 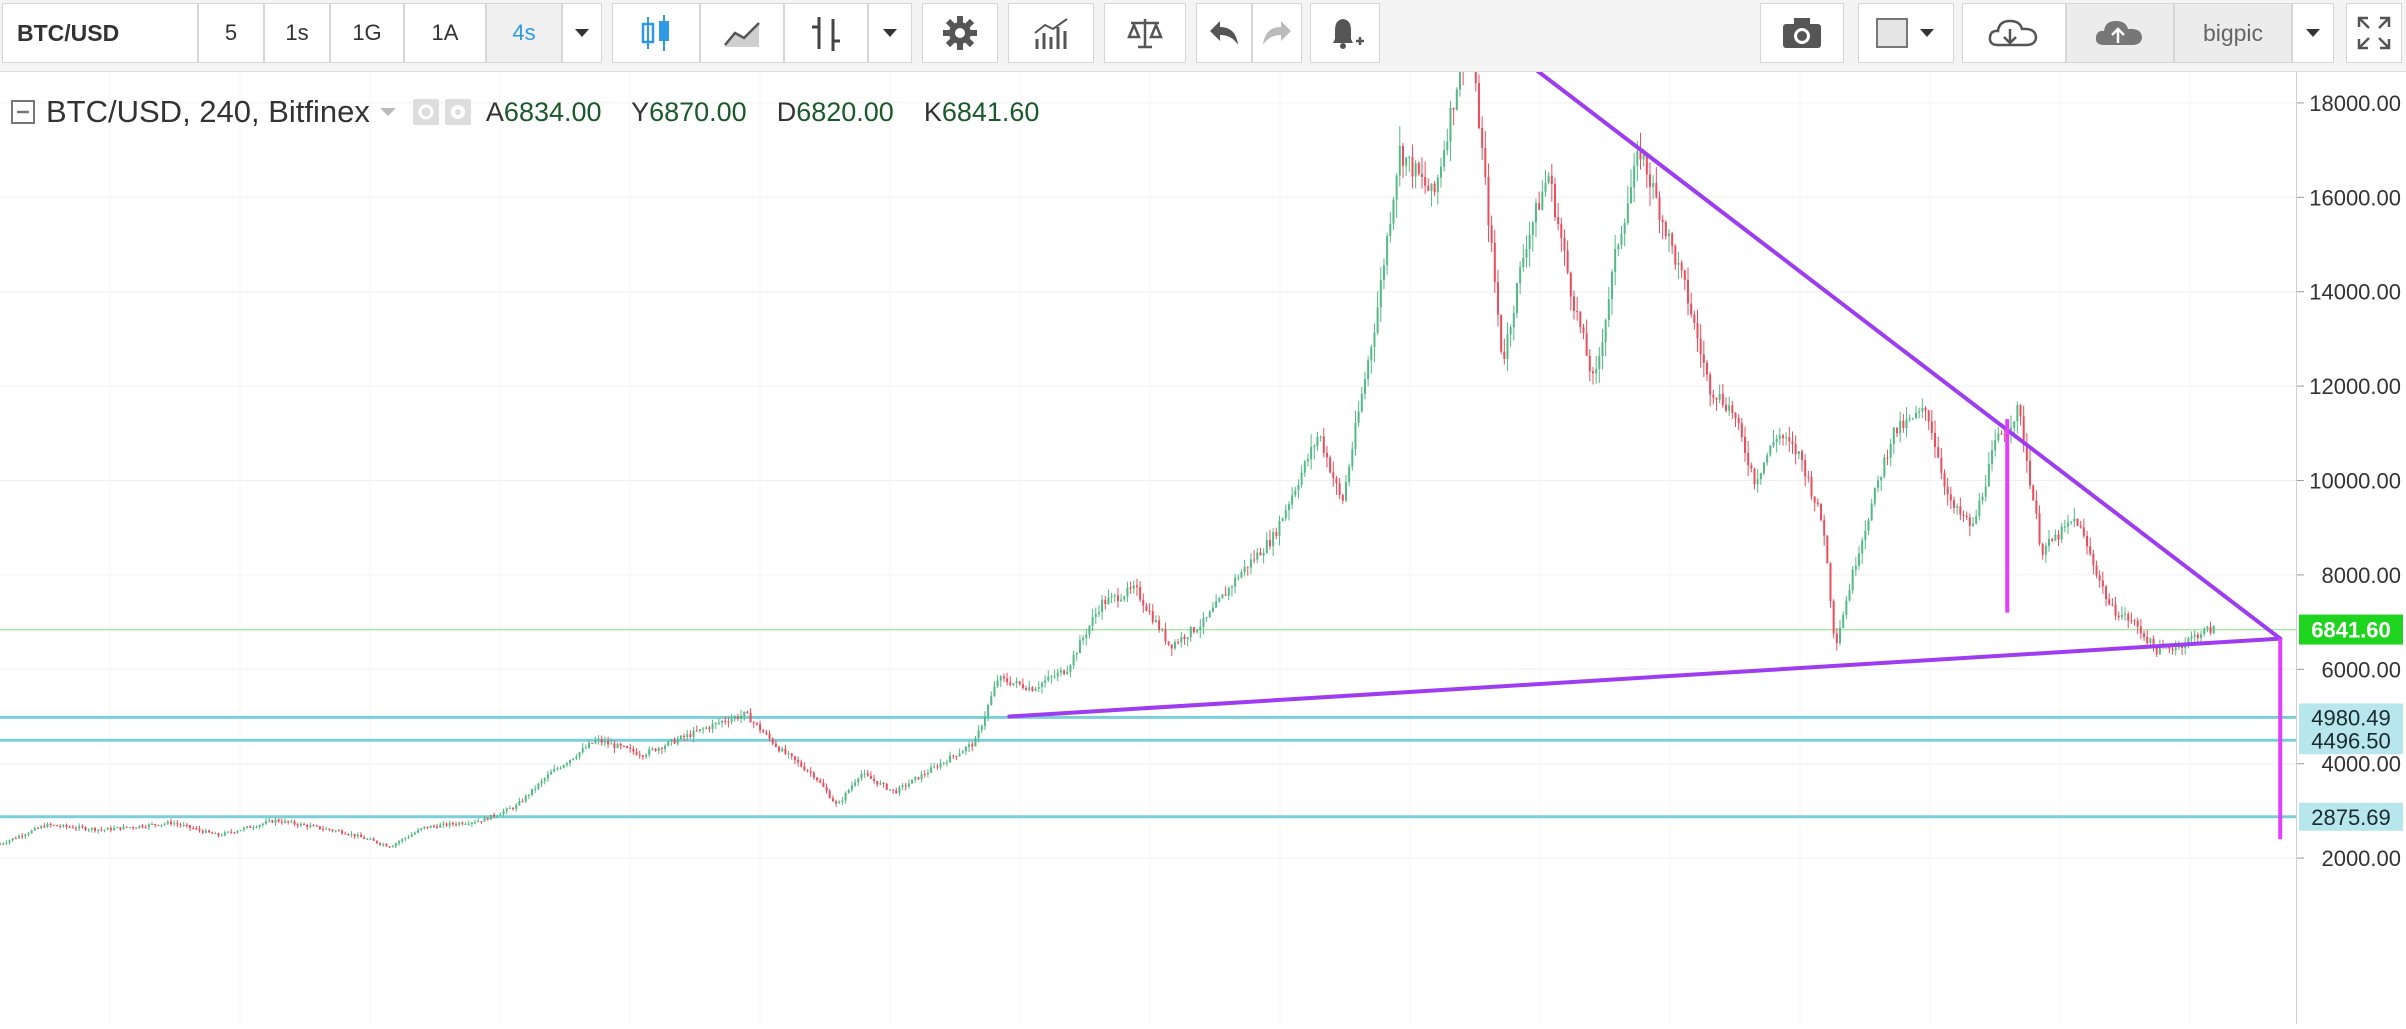 What do you see at coordinates (2120, 33) in the screenshot?
I see `save-layout-button` at bounding box center [2120, 33].